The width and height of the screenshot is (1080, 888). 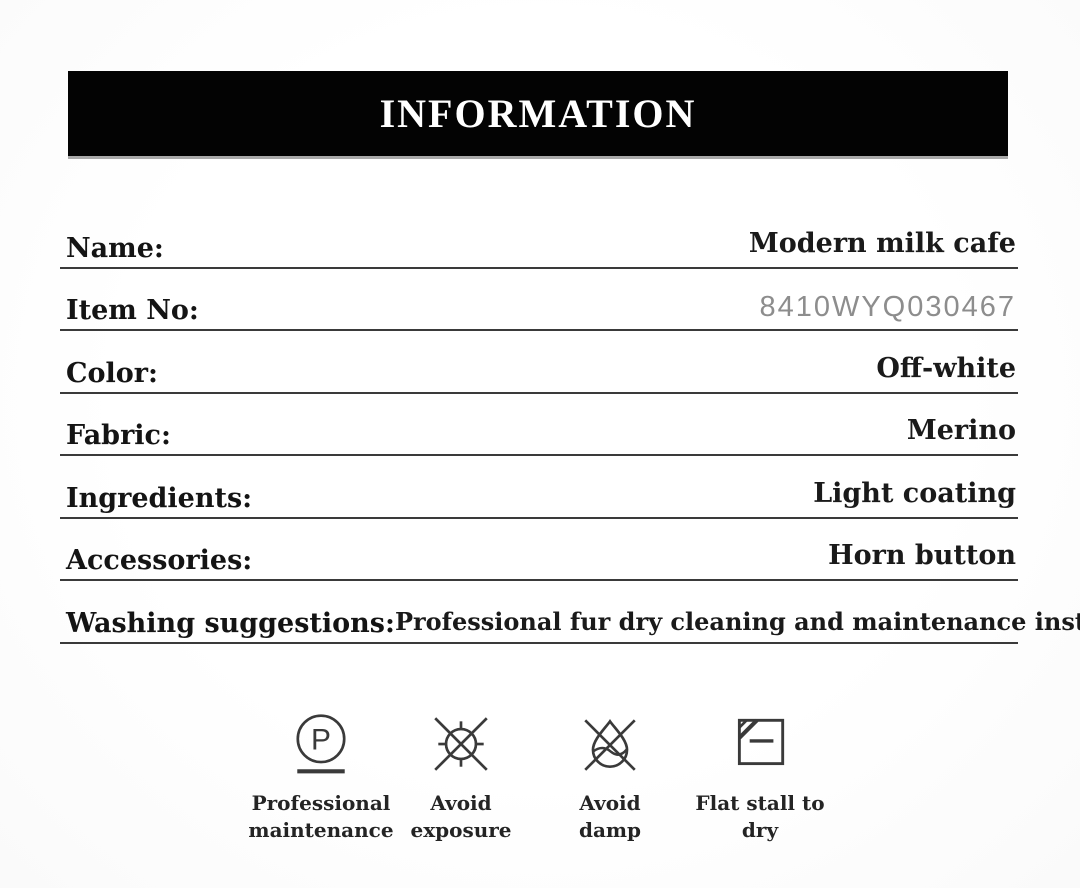 What do you see at coordinates (539, 362) in the screenshot?
I see `info-row-color: Color: Off-white` at bounding box center [539, 362].